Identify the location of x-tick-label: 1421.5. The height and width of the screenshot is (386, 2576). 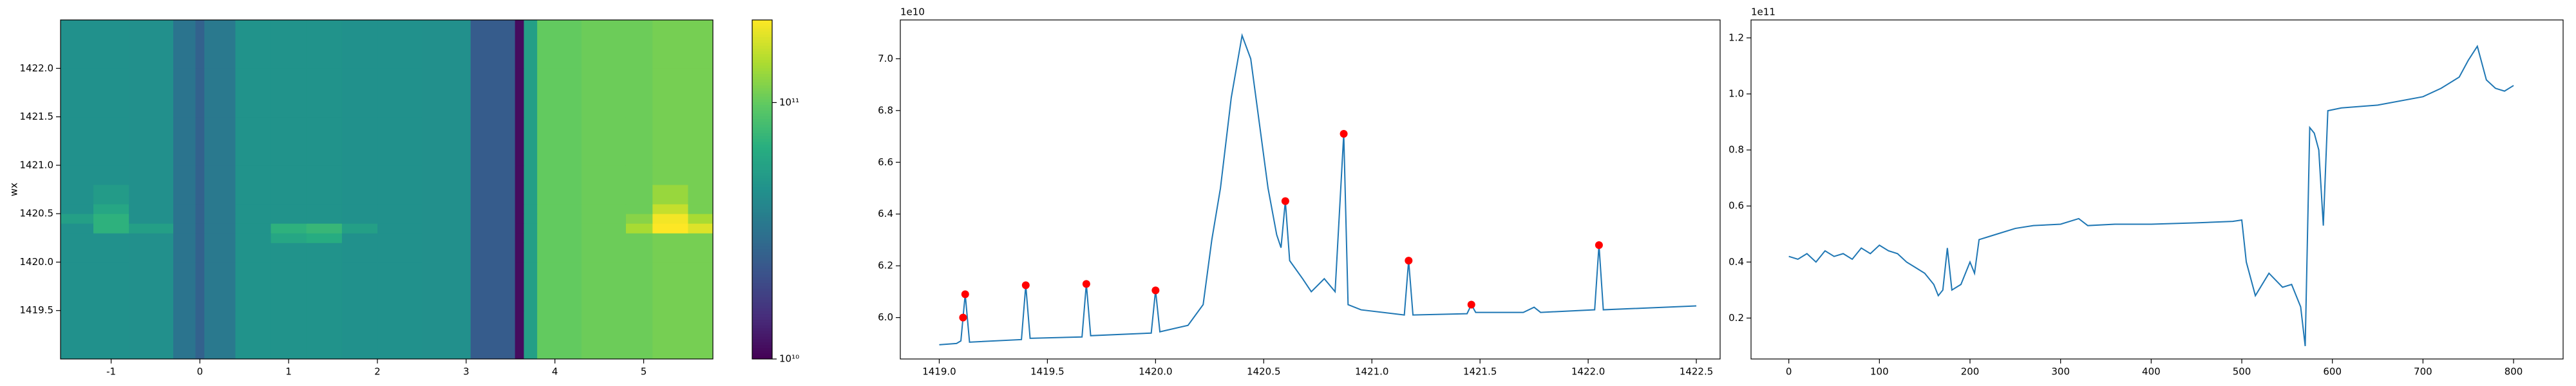
(1480, 372).